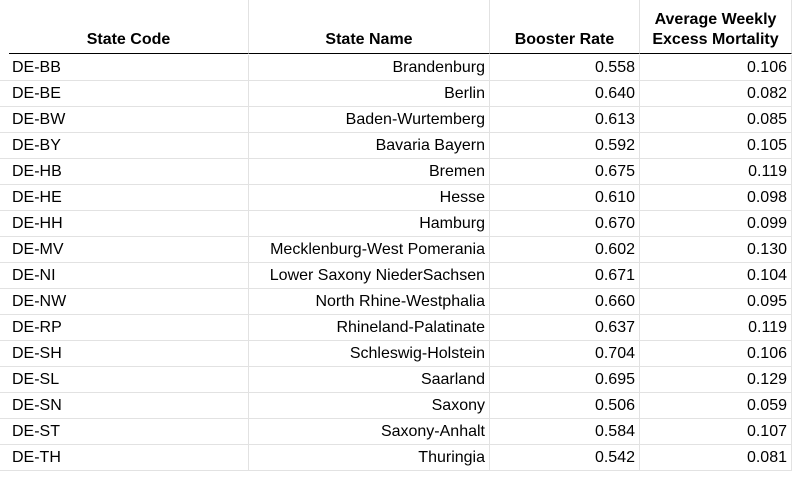  I want to click on cell-excess-mortality: 0.085, so click(716, 120).